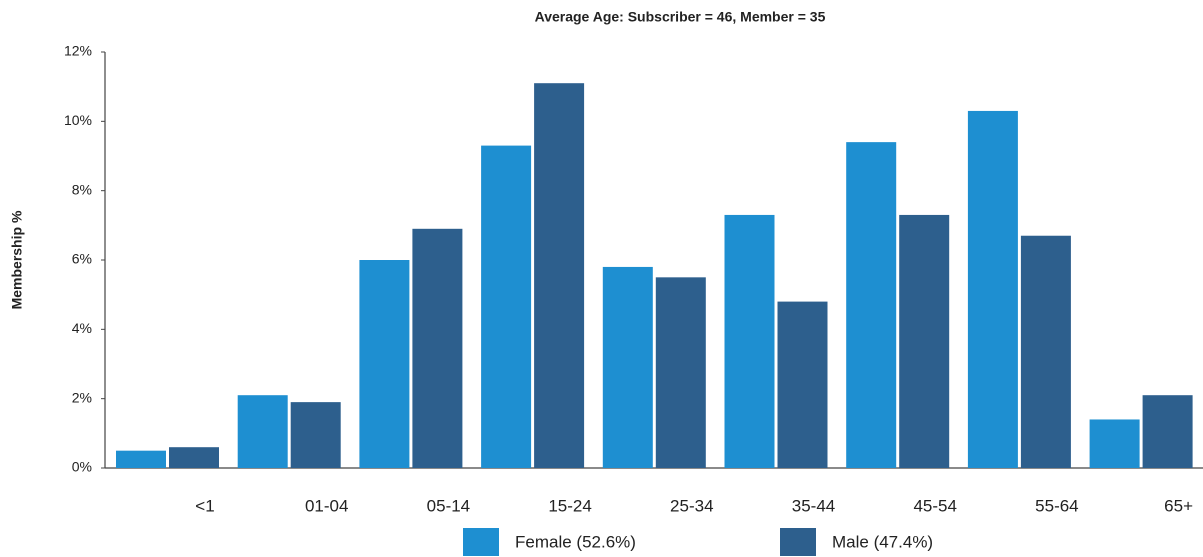 Image resolution: width=1203 pixels, height=557 pixels. I want to click on y-tick-label: 0%, so click(82, 467).